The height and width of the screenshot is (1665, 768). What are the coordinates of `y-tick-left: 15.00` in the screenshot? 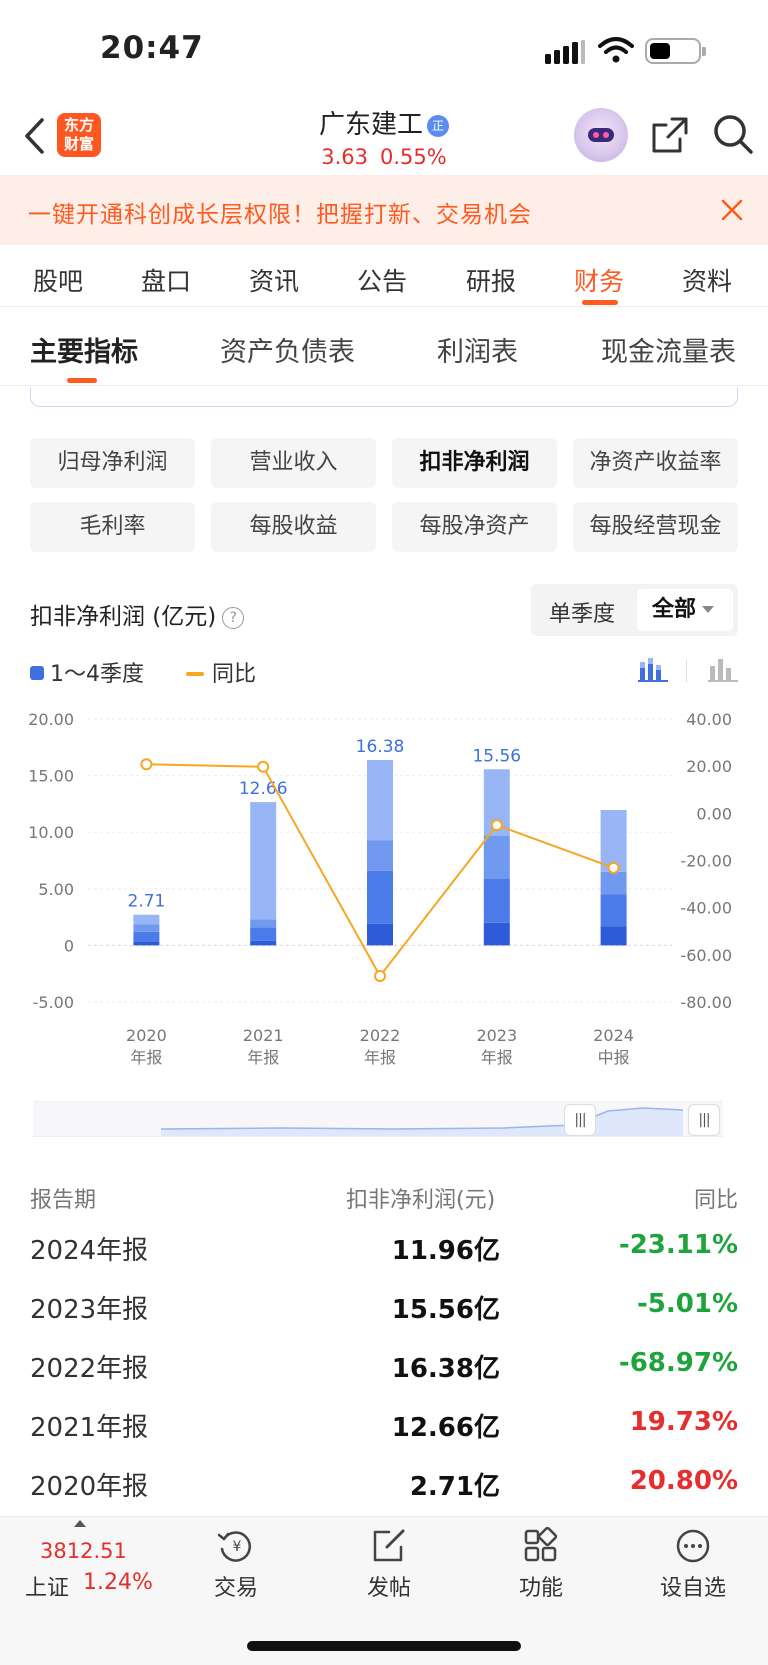 It's located at (51, 776).